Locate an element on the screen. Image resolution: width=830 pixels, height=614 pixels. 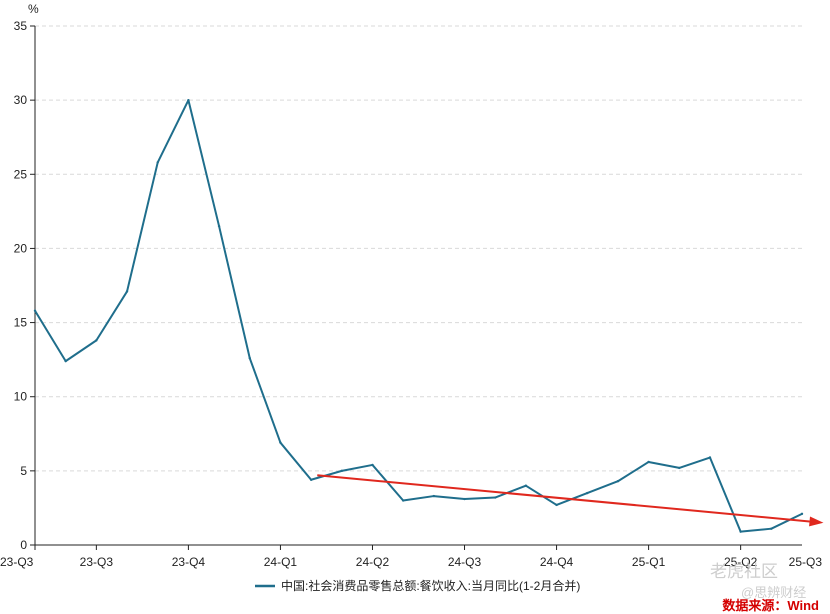
y-tick-label: 35 is located at coordinates (21, 26).